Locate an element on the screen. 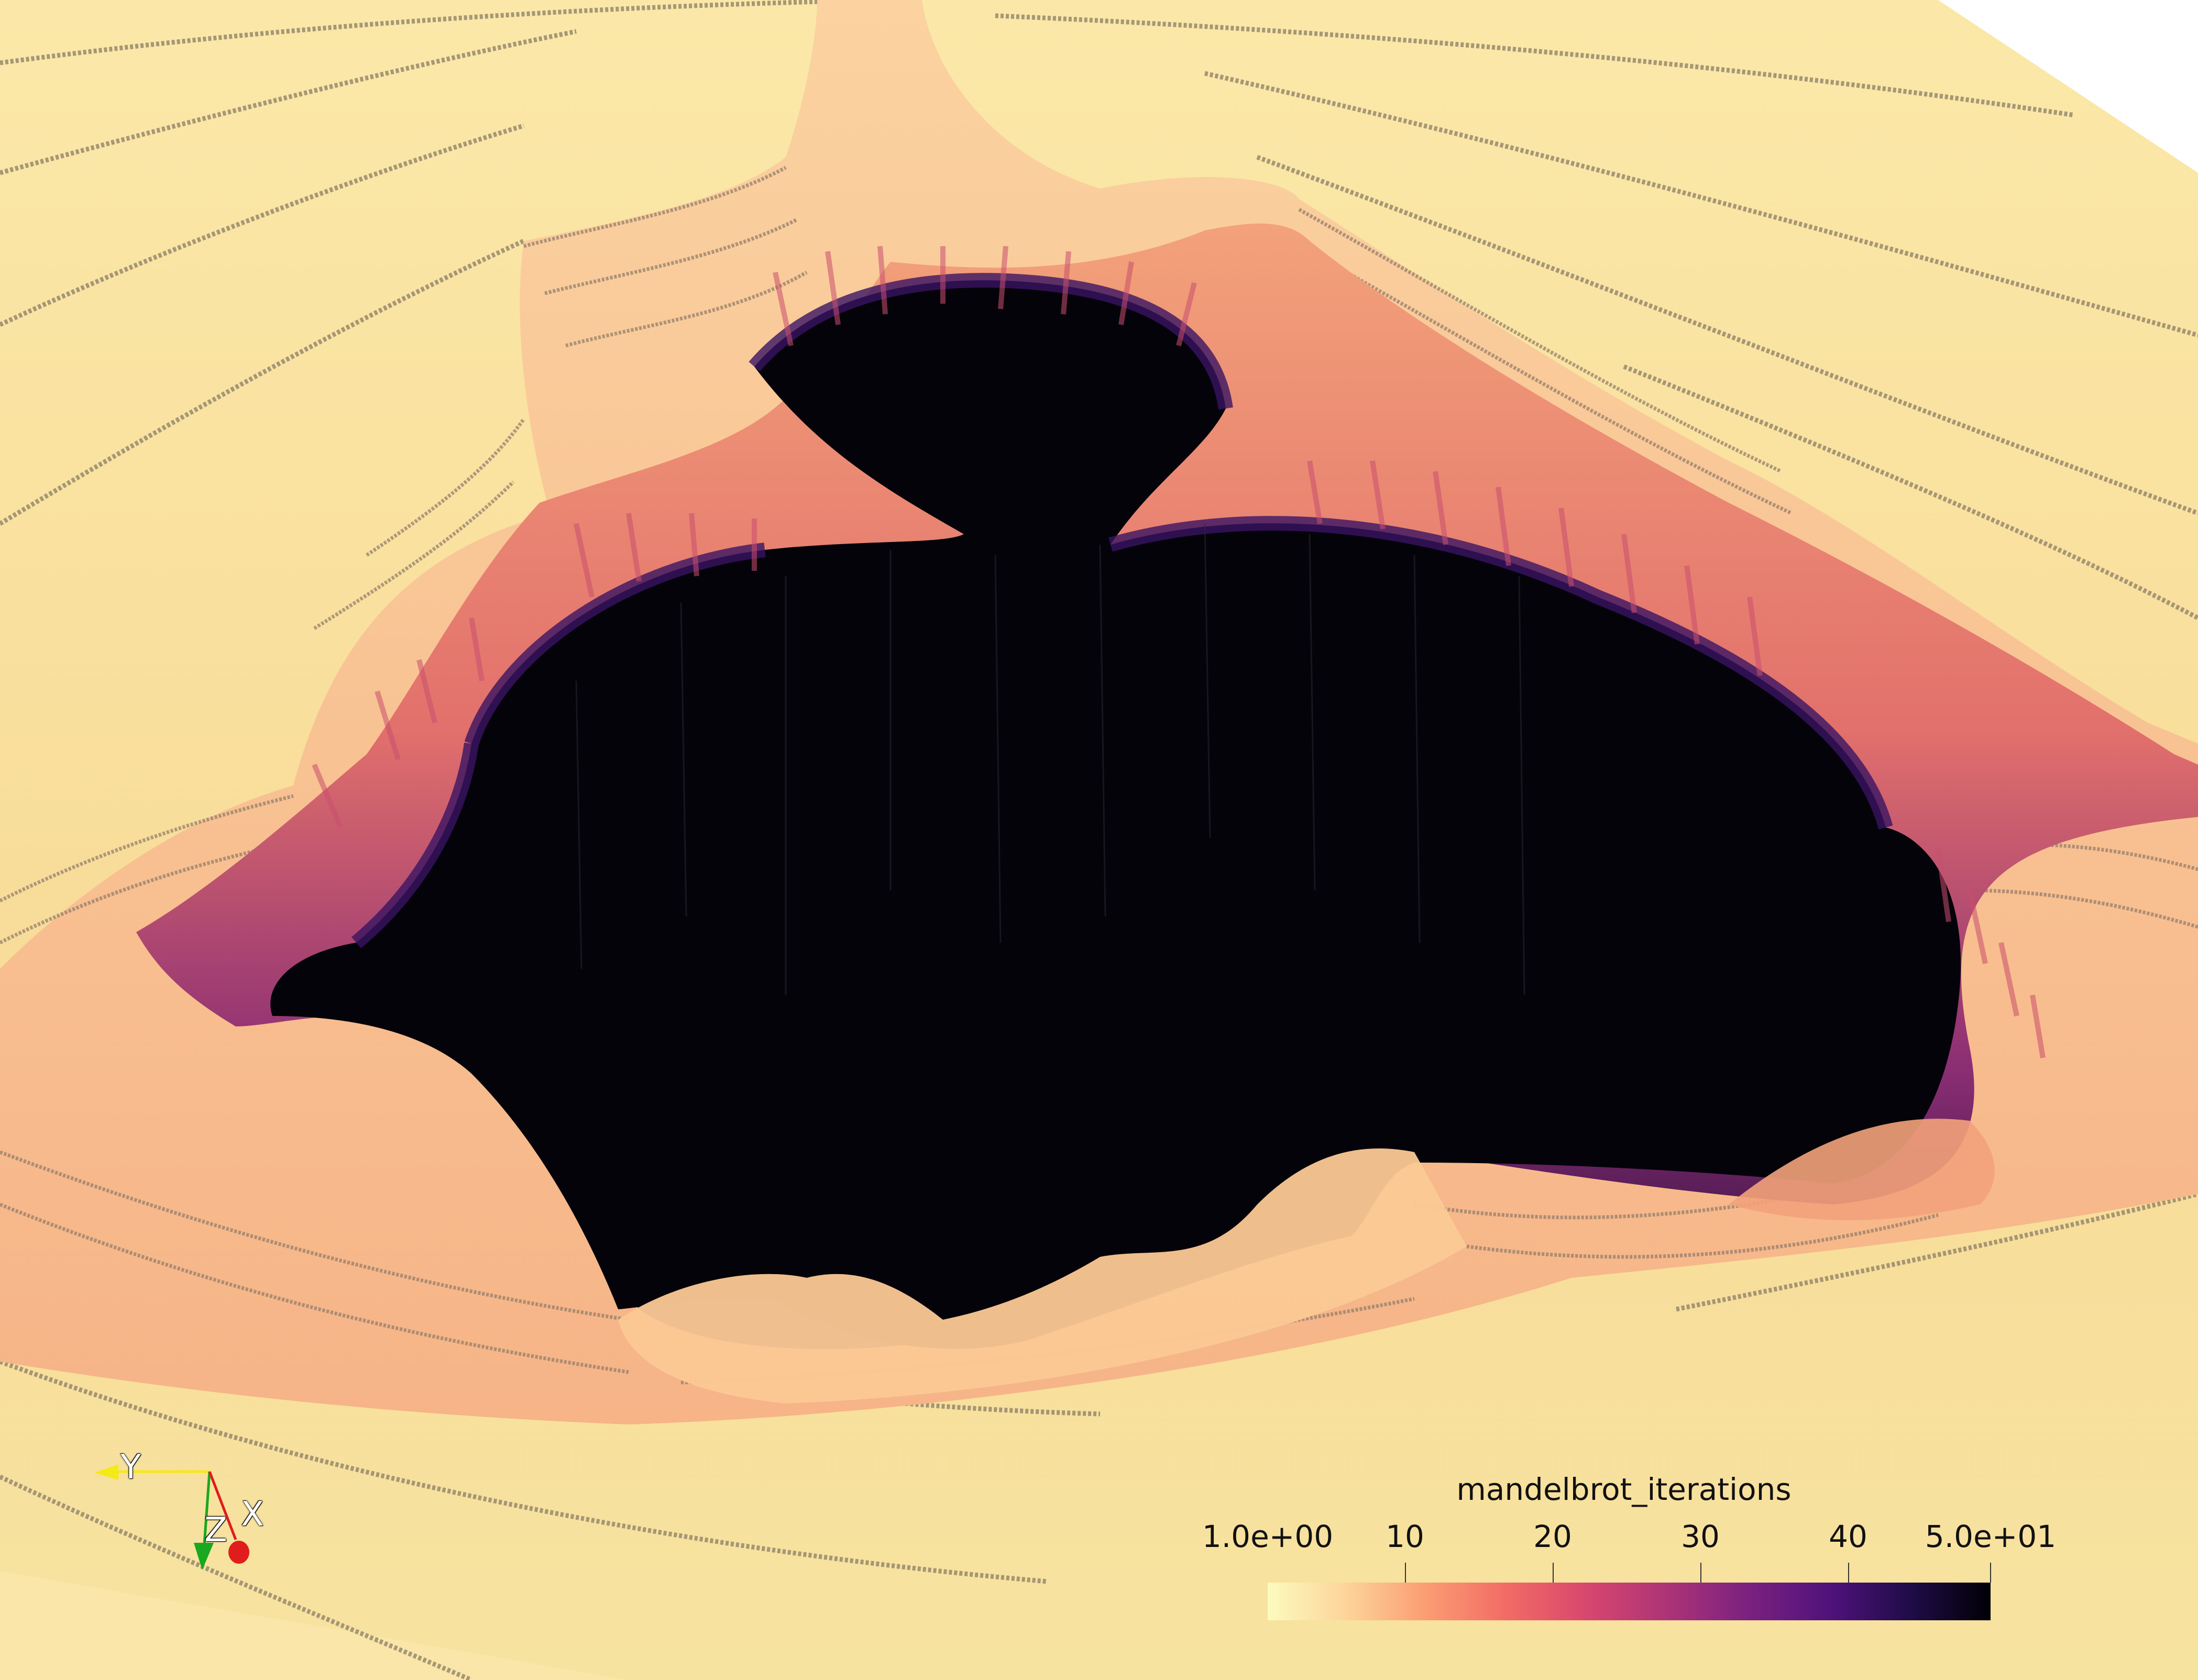  x-axis-label: X is located at coordinates (252, 1514).